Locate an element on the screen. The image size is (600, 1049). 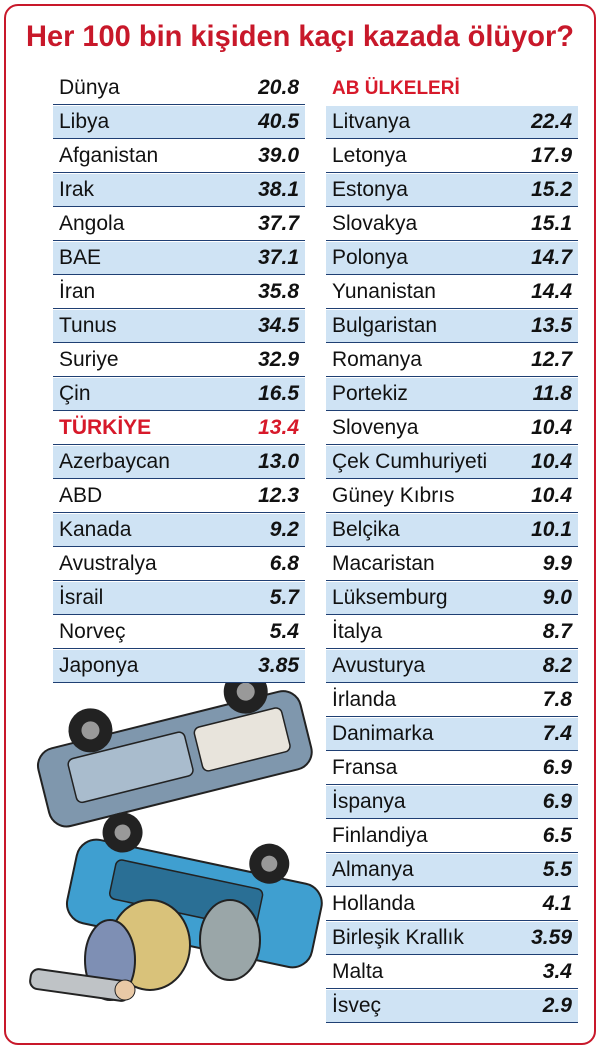
country: Estonya is located at coordinates (370, 189).